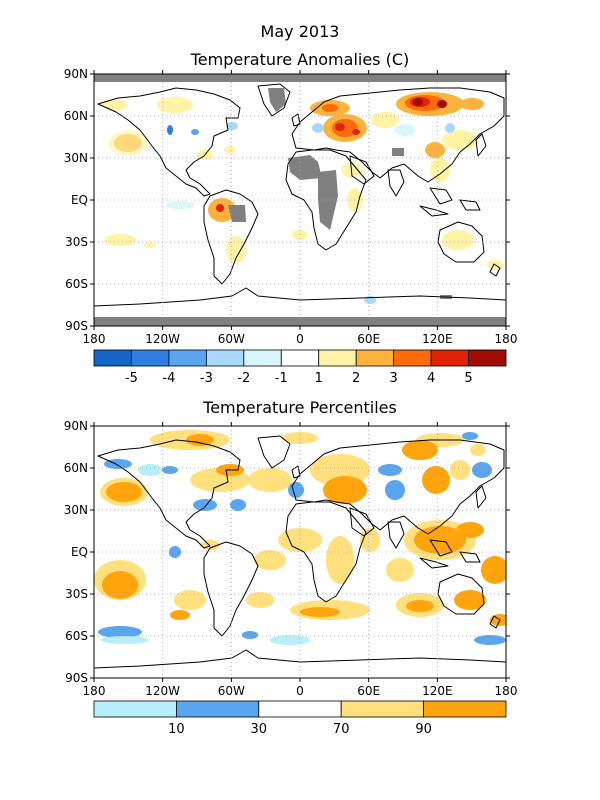  What do you see at coordinates (319, 378) in the screenshot?
I see `colorbar-label: 1` at bounding box center [319, 378].